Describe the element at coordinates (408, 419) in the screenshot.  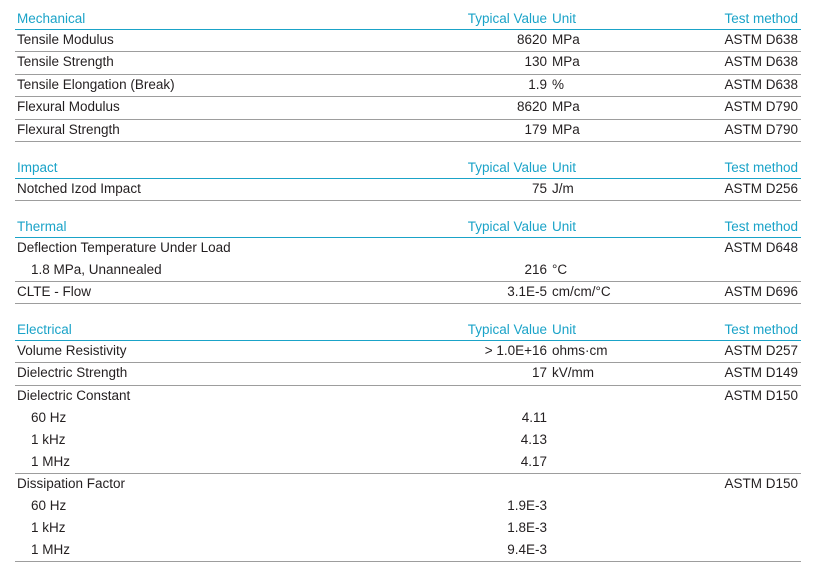
I see `table-row: 60 Hz 4.11` at that location.